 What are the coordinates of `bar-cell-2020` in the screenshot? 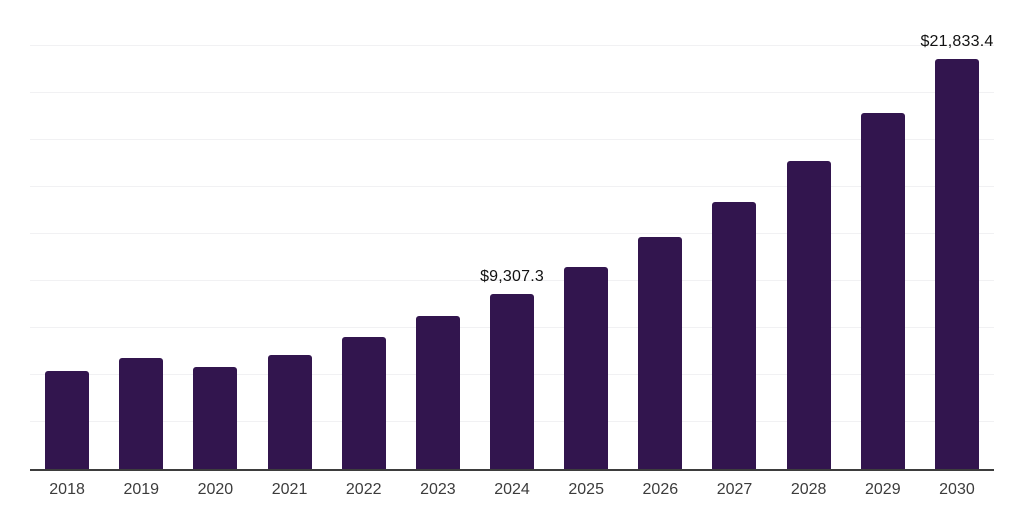 It's located at (215, 235).